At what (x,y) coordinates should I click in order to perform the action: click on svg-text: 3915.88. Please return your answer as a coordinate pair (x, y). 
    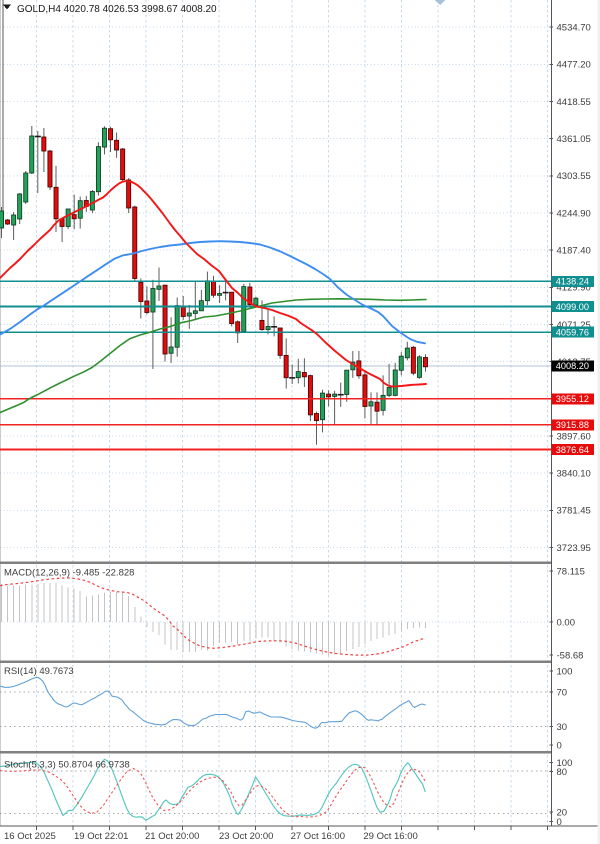
    Looking at the image, I should click on (572, 425).